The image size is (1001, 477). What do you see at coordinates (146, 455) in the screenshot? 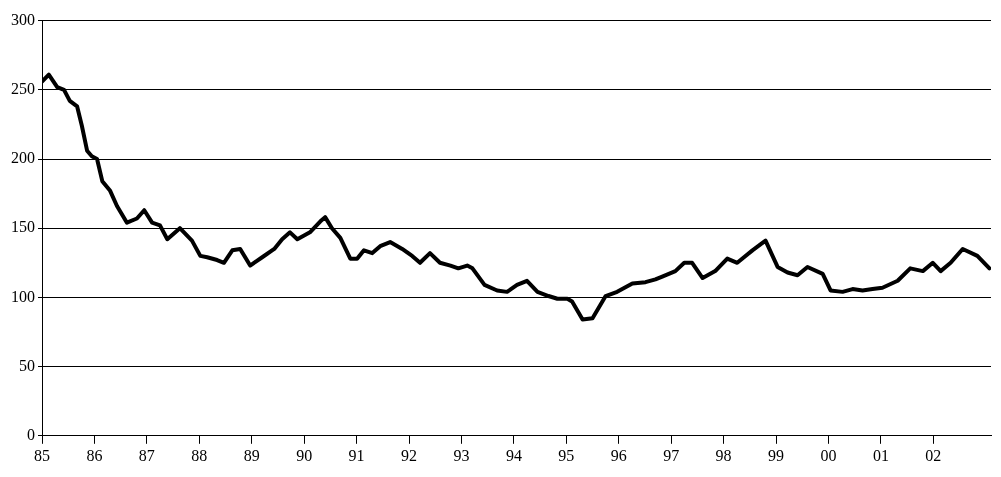
I see `x-tick-label: 87` at bounding box center [146, 455].